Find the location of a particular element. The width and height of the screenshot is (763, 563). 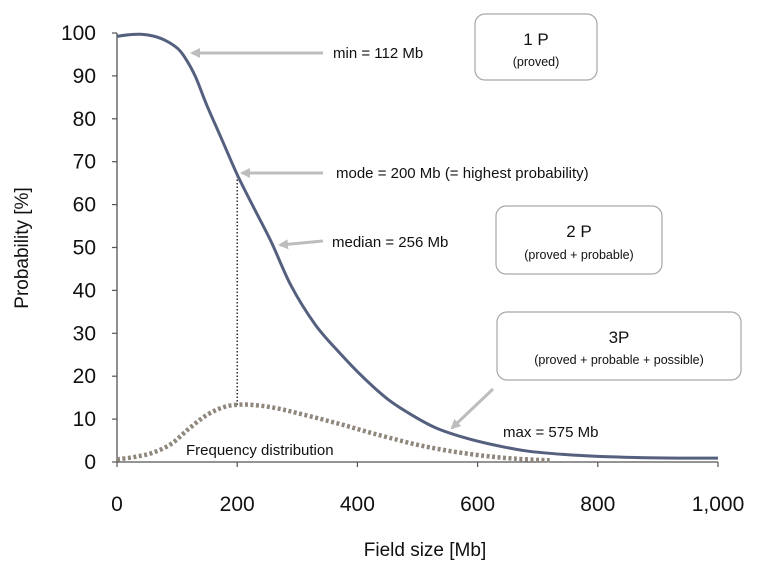

x-tick-label: 800 is located at coordinates (597, 504).